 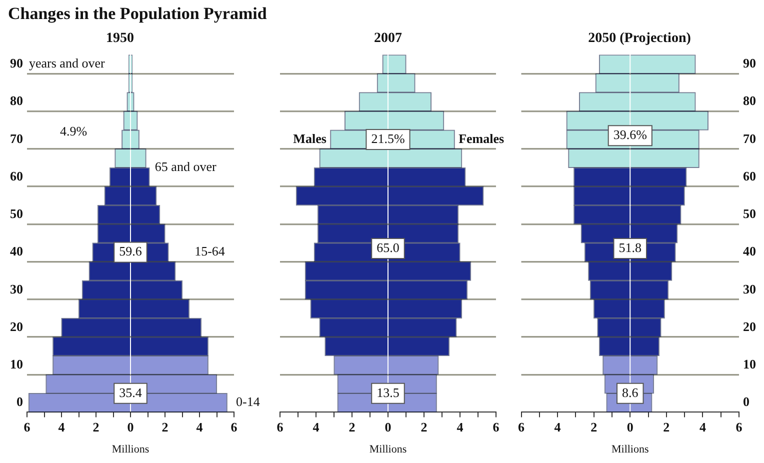 I want to click on chart-title: 1950, so click(x=120, y=38).